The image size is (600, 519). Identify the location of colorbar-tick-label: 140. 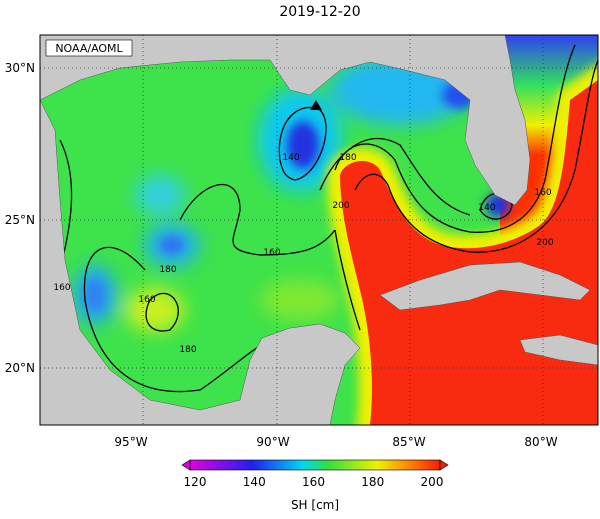
(254, 482).